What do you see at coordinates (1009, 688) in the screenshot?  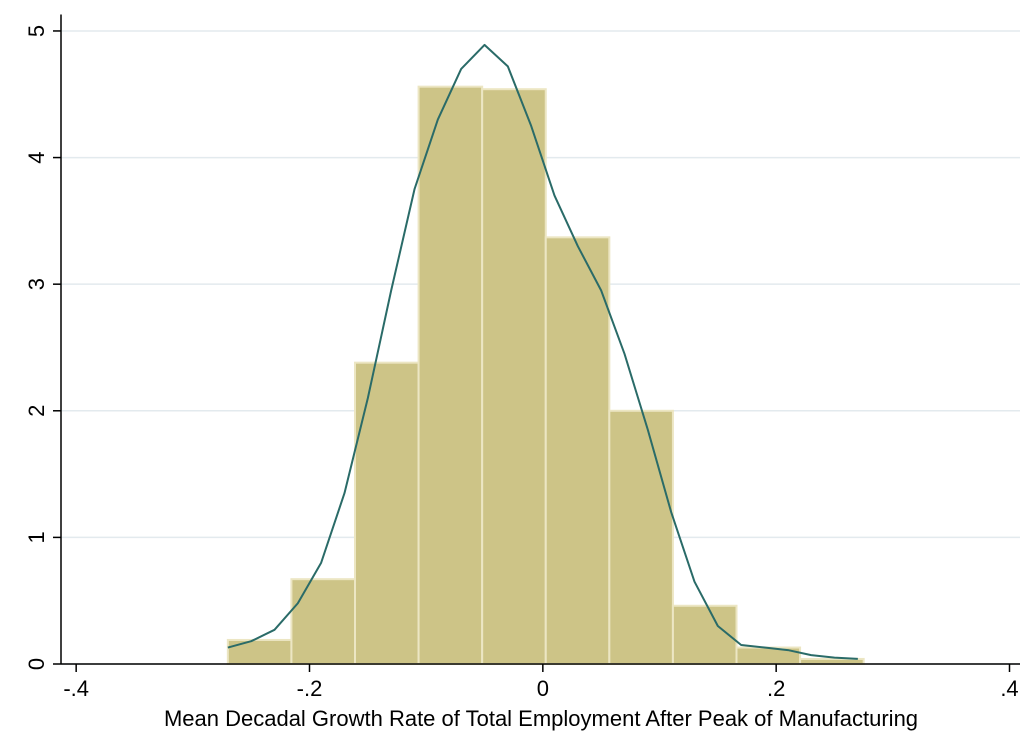 I see `x-tick-label: .4` at bounding box center [1009, 688].